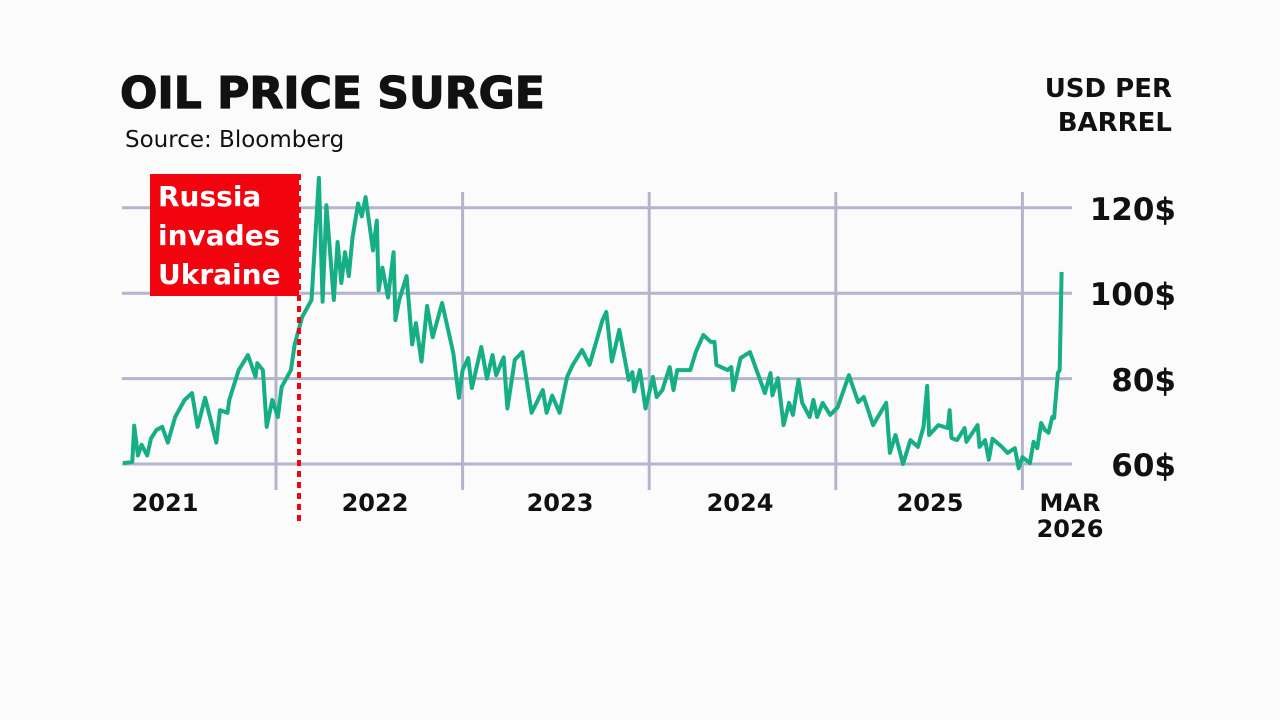 The width and height of the screenshot is (1280, 720). What do you see at coordinates (332, 93) in the screenshot?
I see `chart-title: OIL PRICE SURGE` at bounding box center [332, 93].